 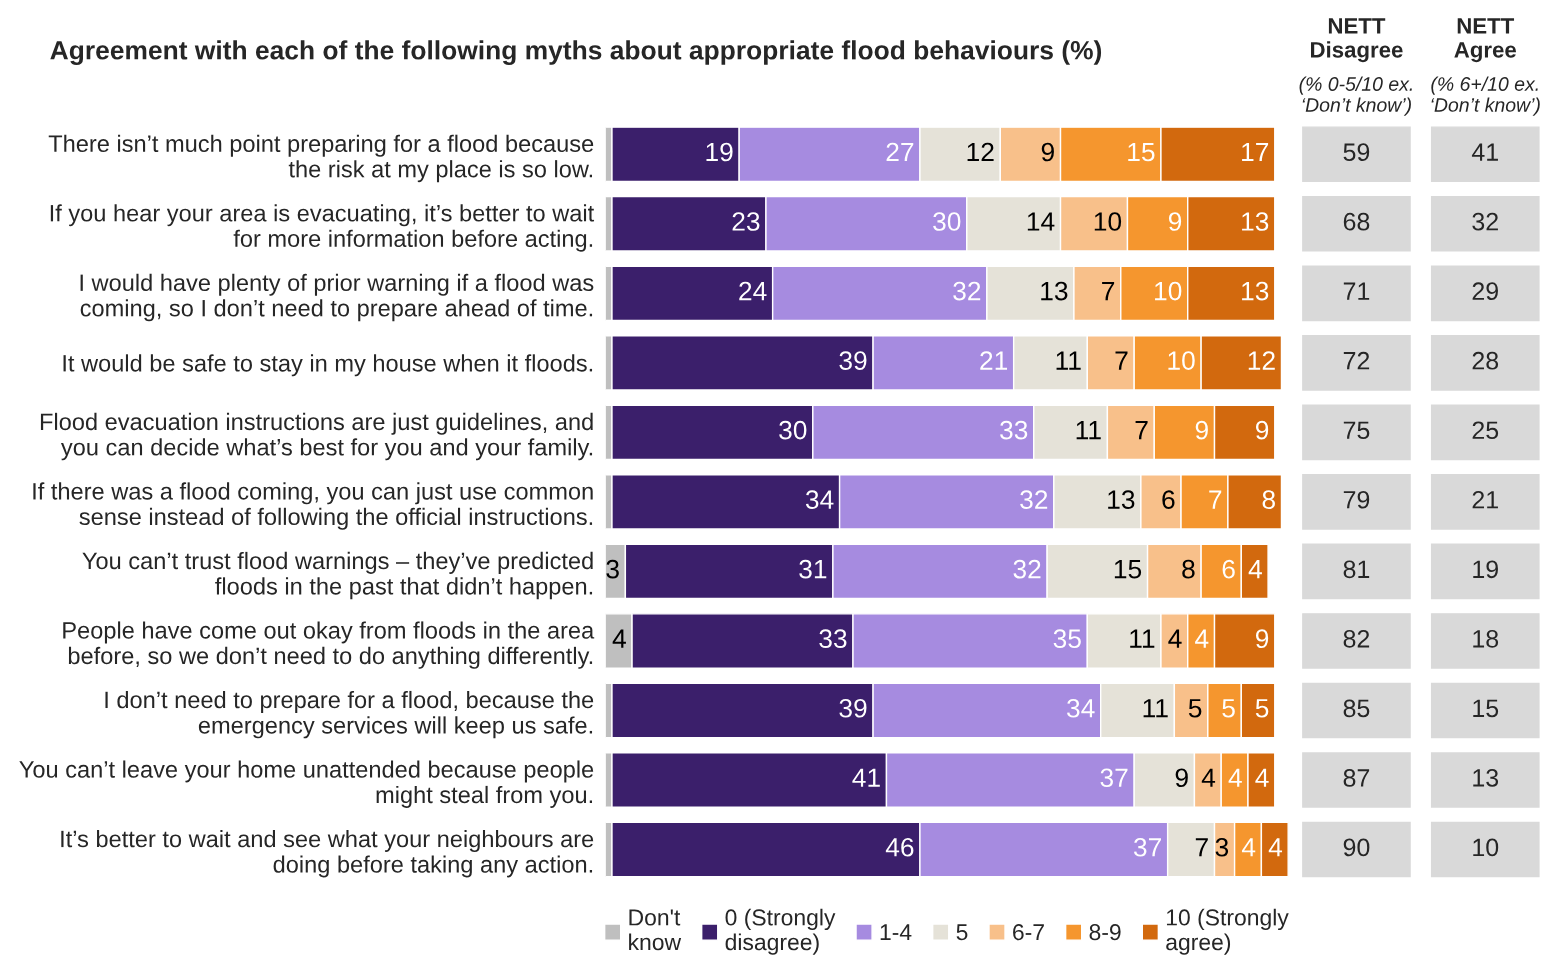 What do you see at coordinates (947, 221) in the screenshot?
I see `data-label: 30` at bounding box center [947, 221].